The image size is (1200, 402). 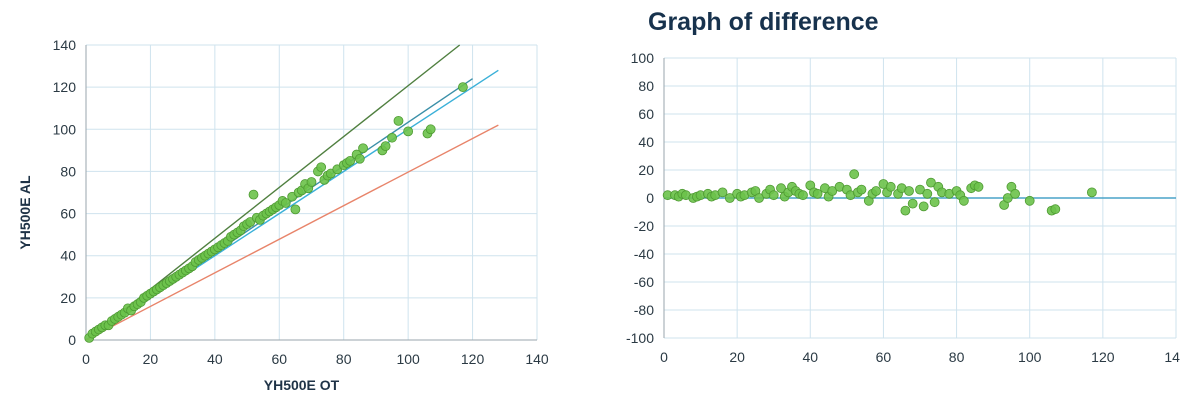 I want to click on y-tick-label: -100, so click(x=640, y=338).